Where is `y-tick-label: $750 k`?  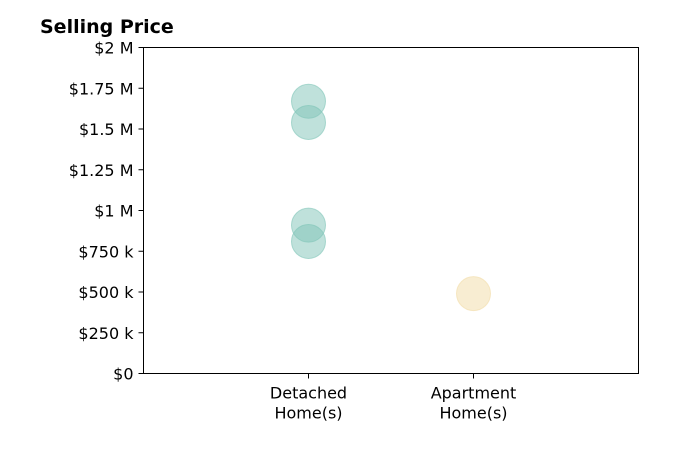 y-tick-label: $750 k is located at coordinates (106, 251).